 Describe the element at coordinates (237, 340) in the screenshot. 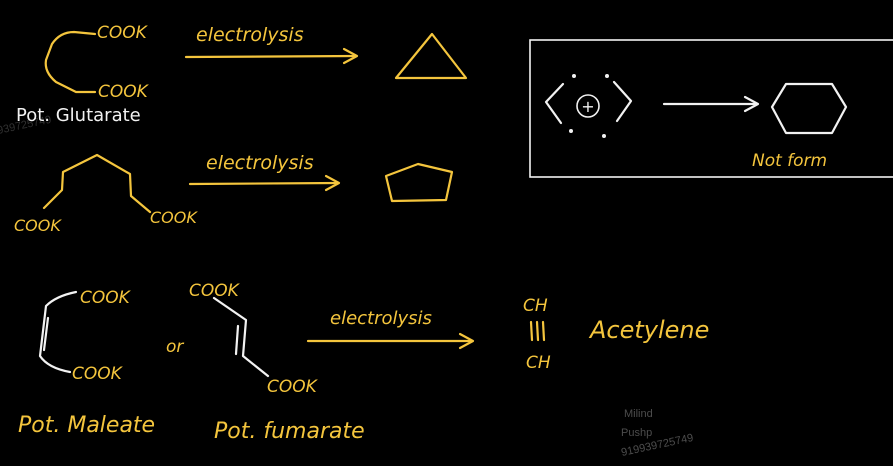

I see `fumarate-double-bond` at that location.